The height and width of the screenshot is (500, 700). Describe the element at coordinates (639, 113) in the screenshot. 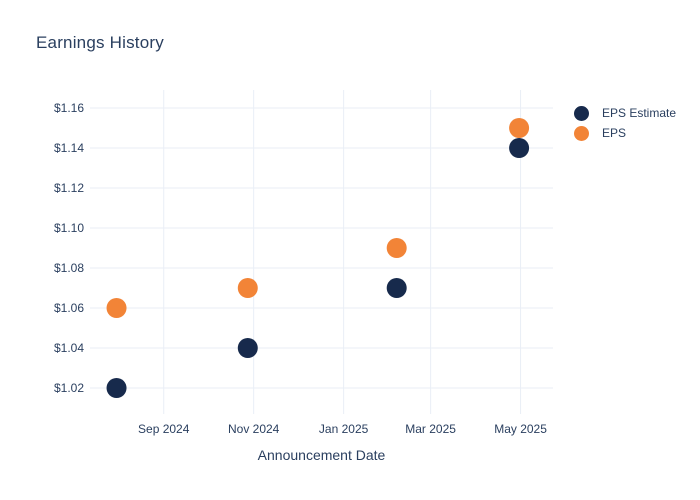

I see `legend-label-eps-estimate: EPS Estimate` at that location.